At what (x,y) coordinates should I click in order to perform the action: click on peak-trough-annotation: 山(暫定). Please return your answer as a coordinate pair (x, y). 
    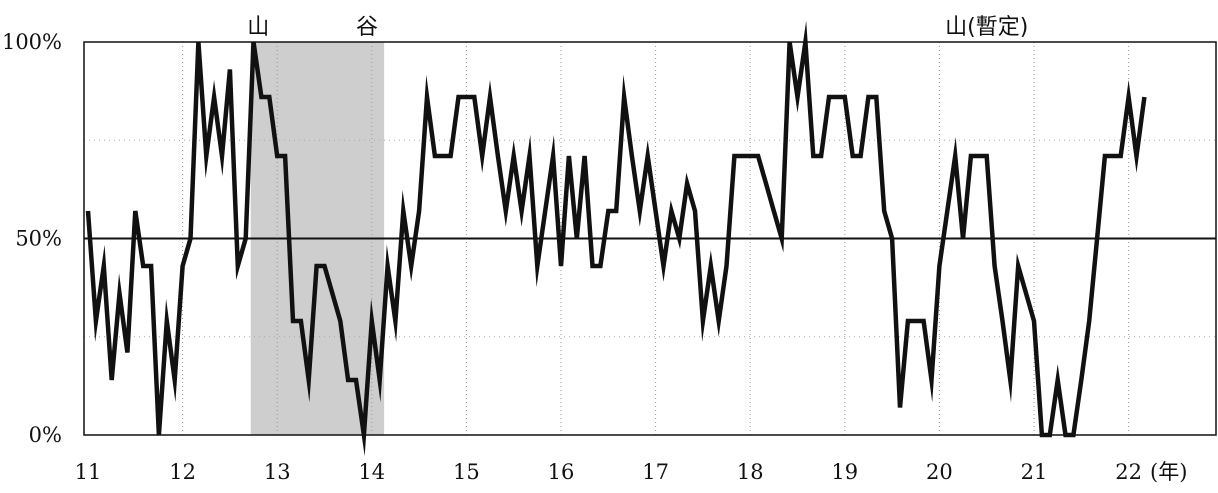
    Looking at the image, I should click on (986, 27).